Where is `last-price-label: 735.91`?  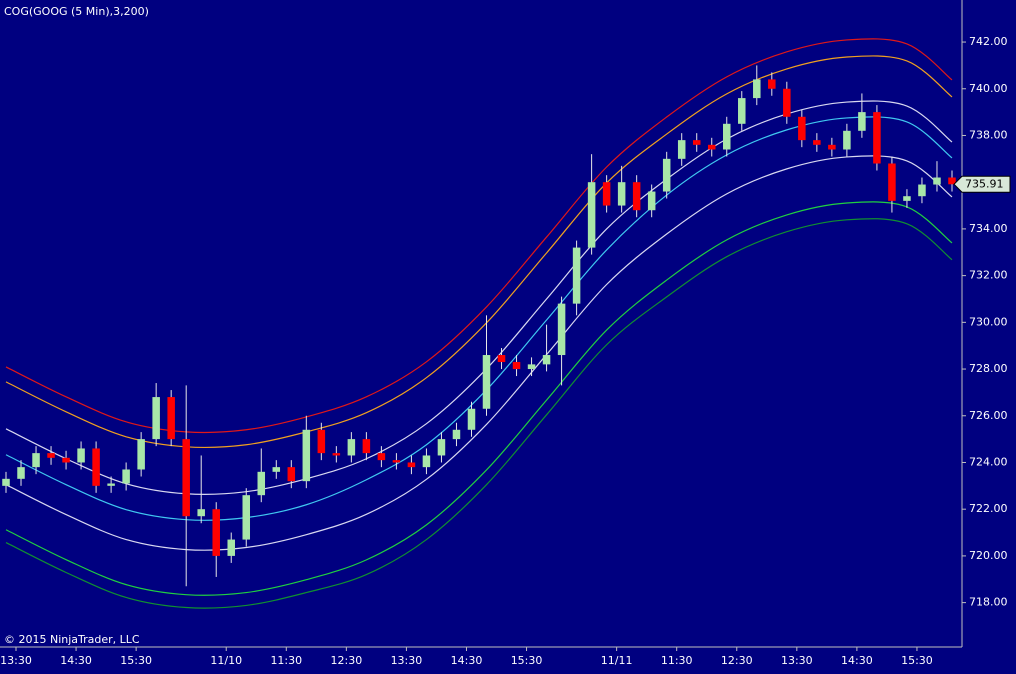
last-price-label: 735.91 is located at coordinates (984, 183).